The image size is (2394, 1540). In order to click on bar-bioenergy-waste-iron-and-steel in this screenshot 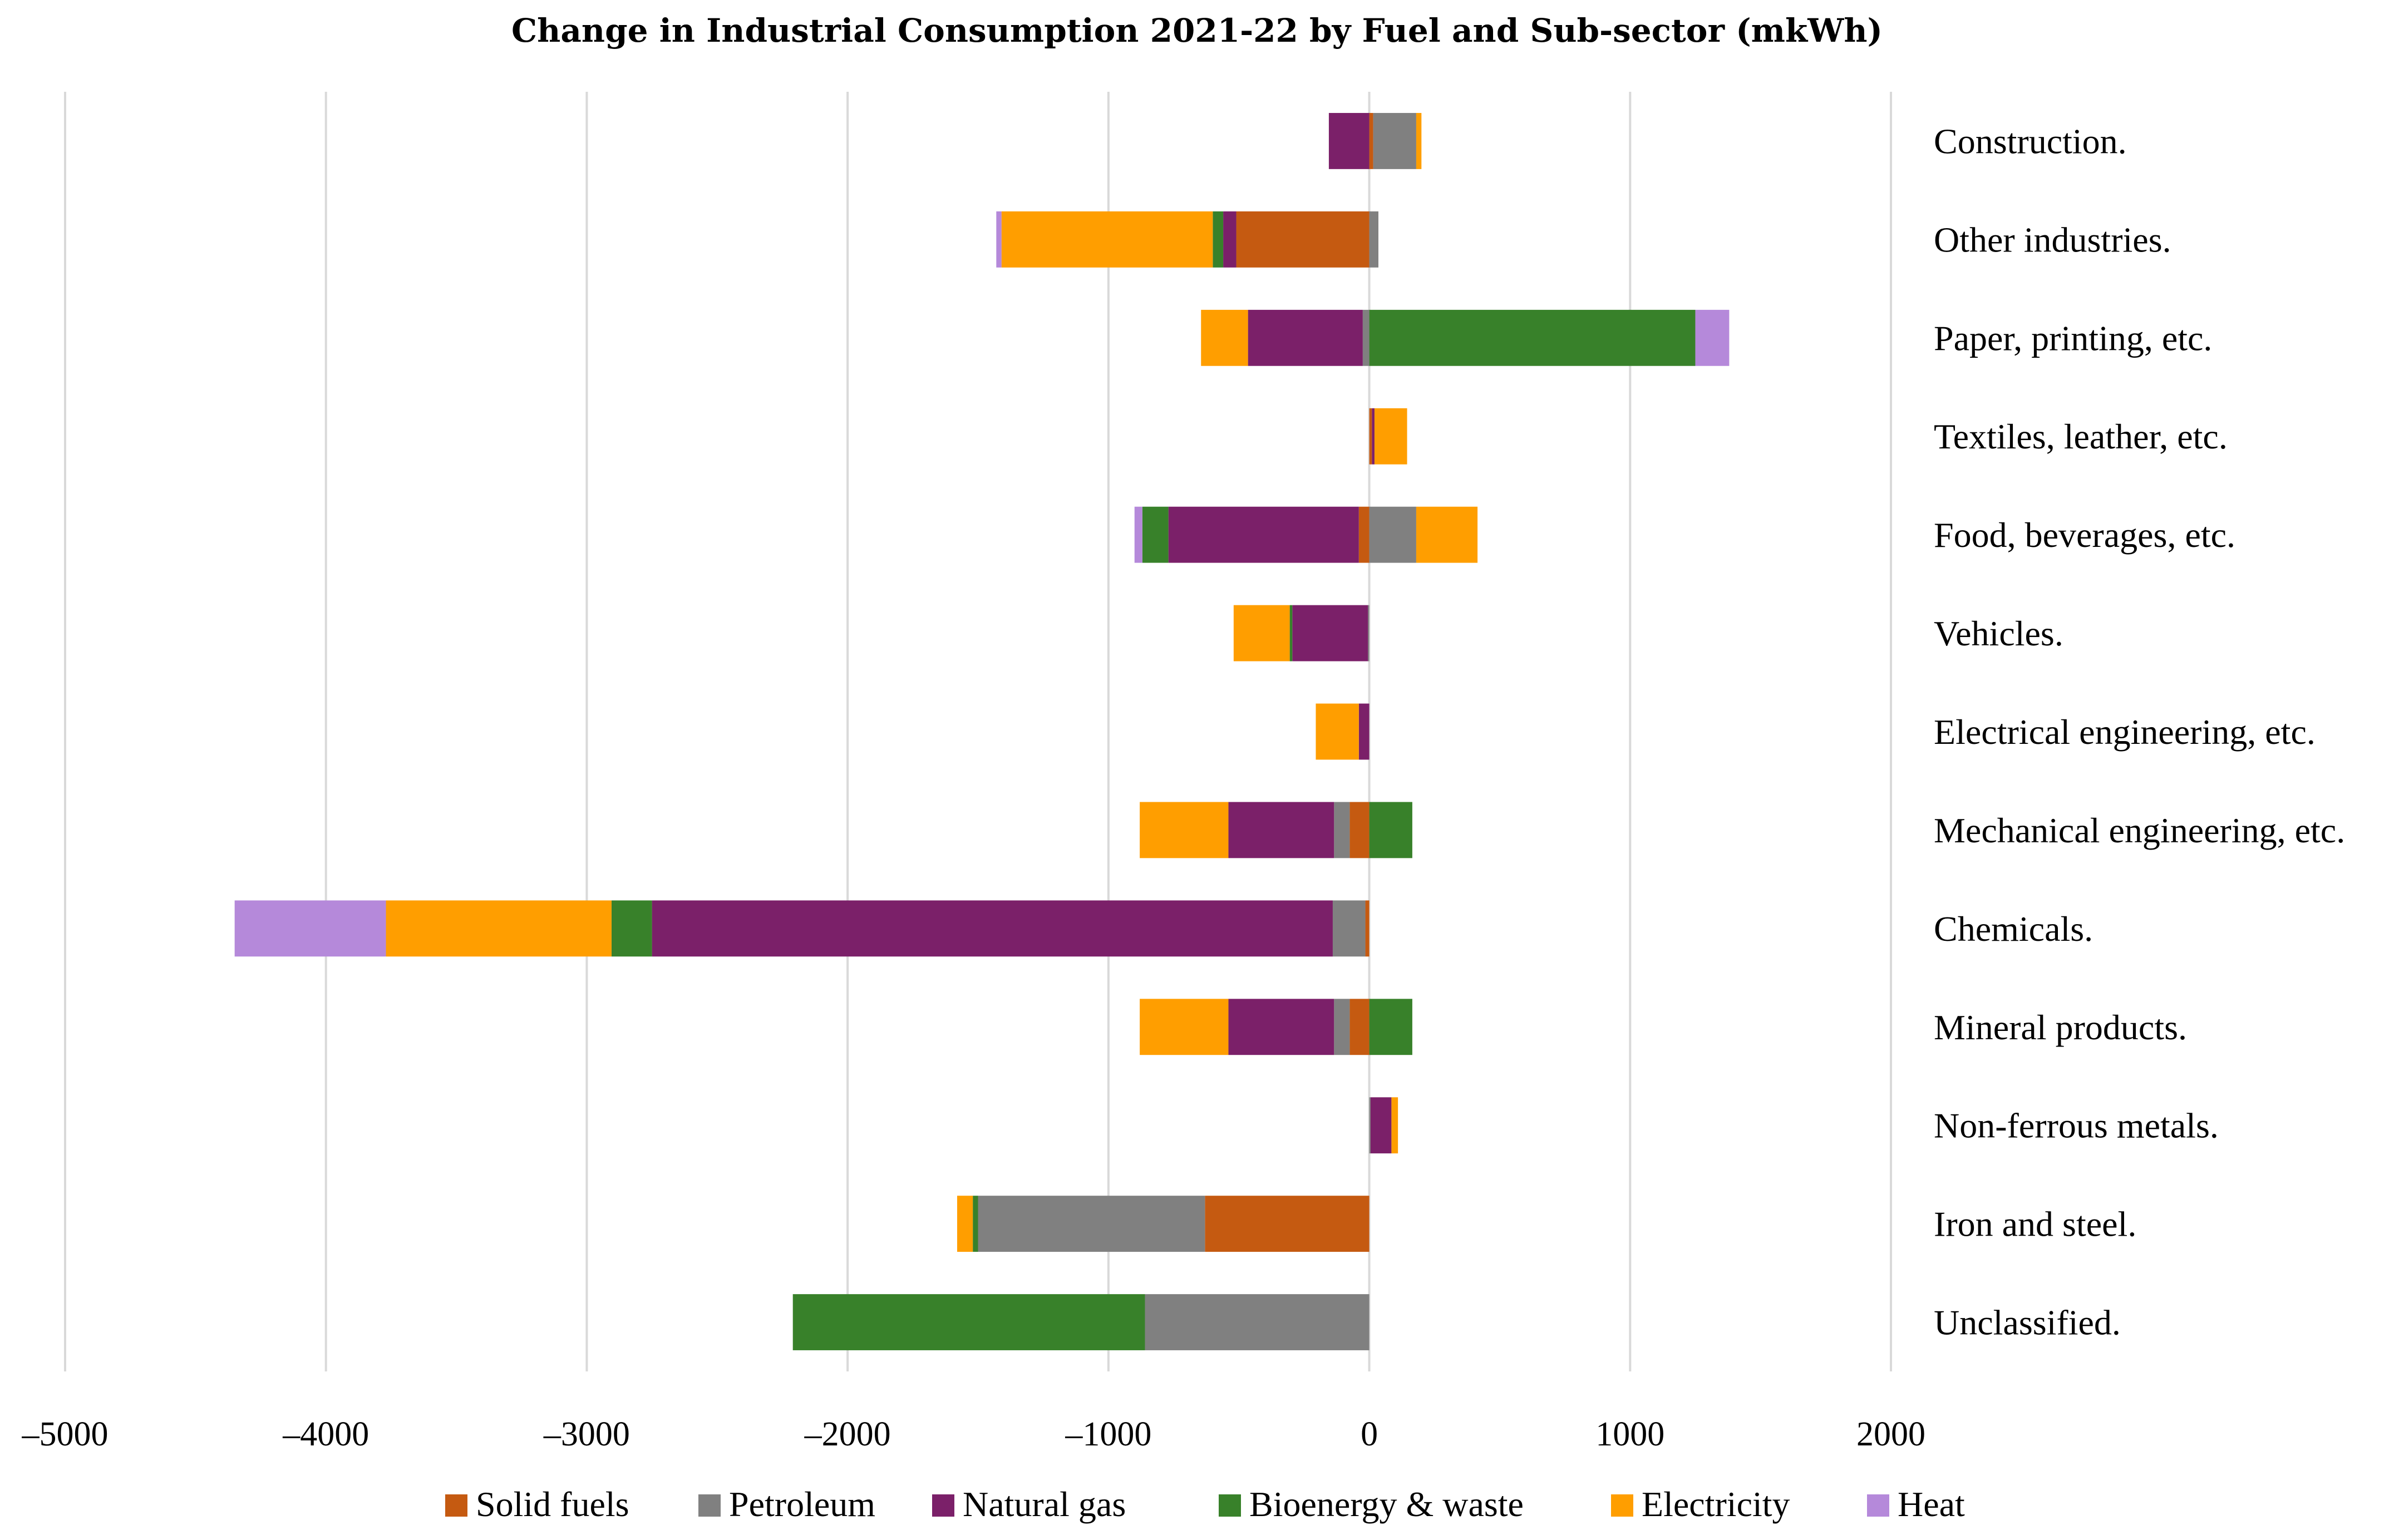, I will do `click(975, 1224)`.